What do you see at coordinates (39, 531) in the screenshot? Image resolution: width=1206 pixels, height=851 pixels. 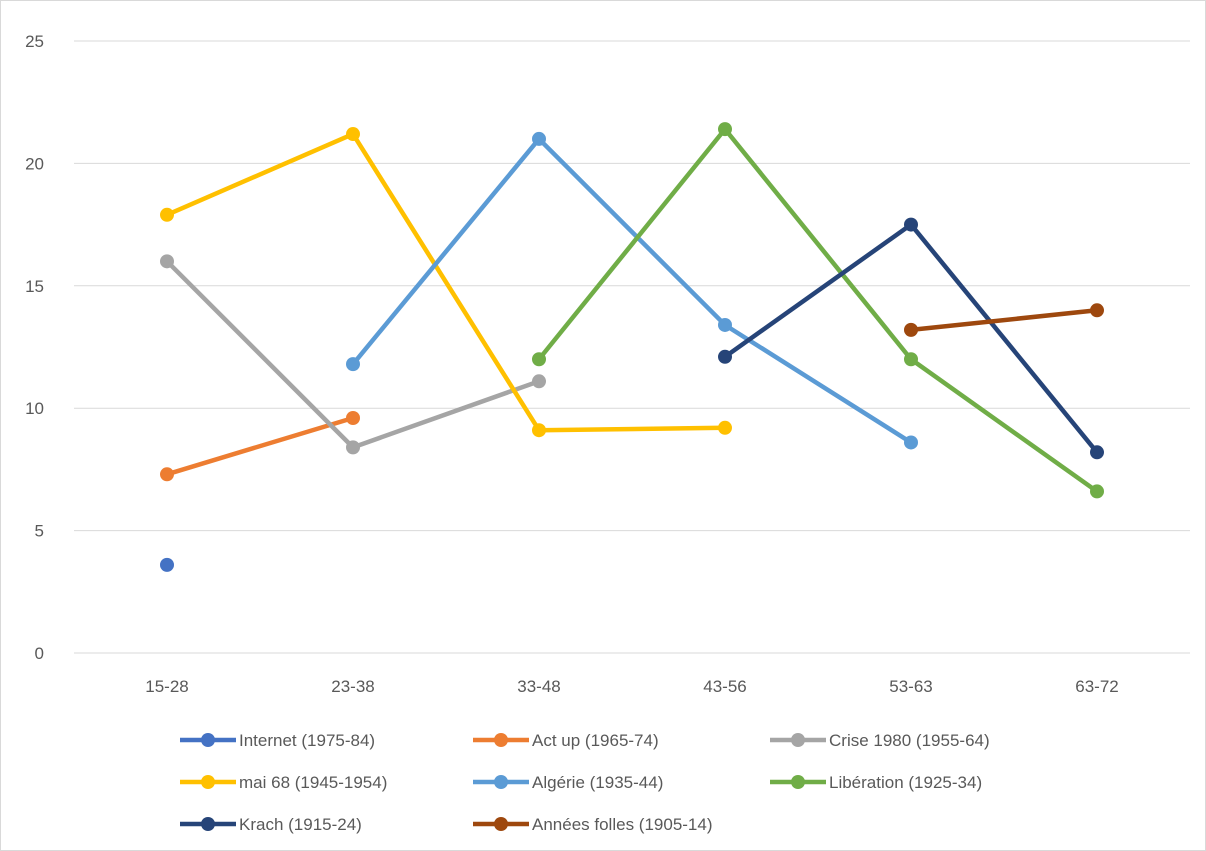 I see `y-tick-label: 5` at bounding box center [39, 531].